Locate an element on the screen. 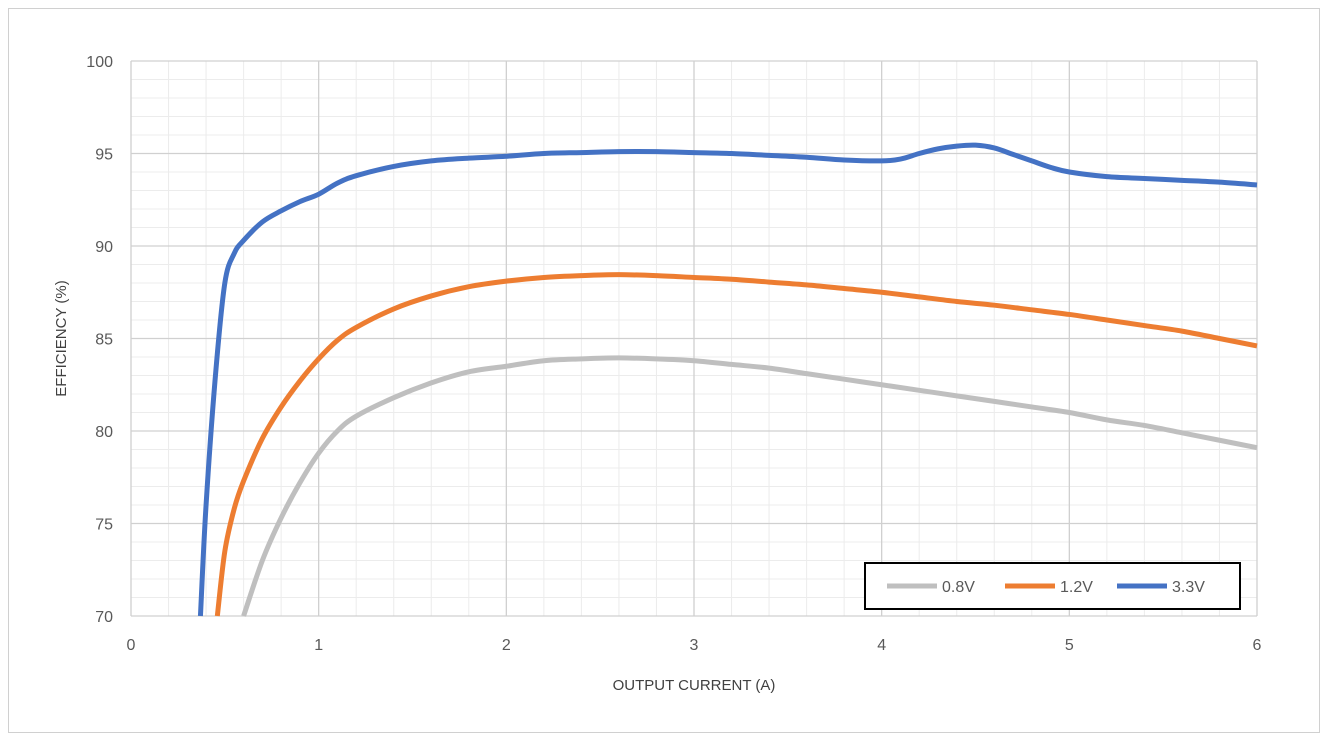 This screenshot has width=1328, height=741. y-tick-labels: 70 75 80 85 90 95 100 is located at coordinates (99, 340).